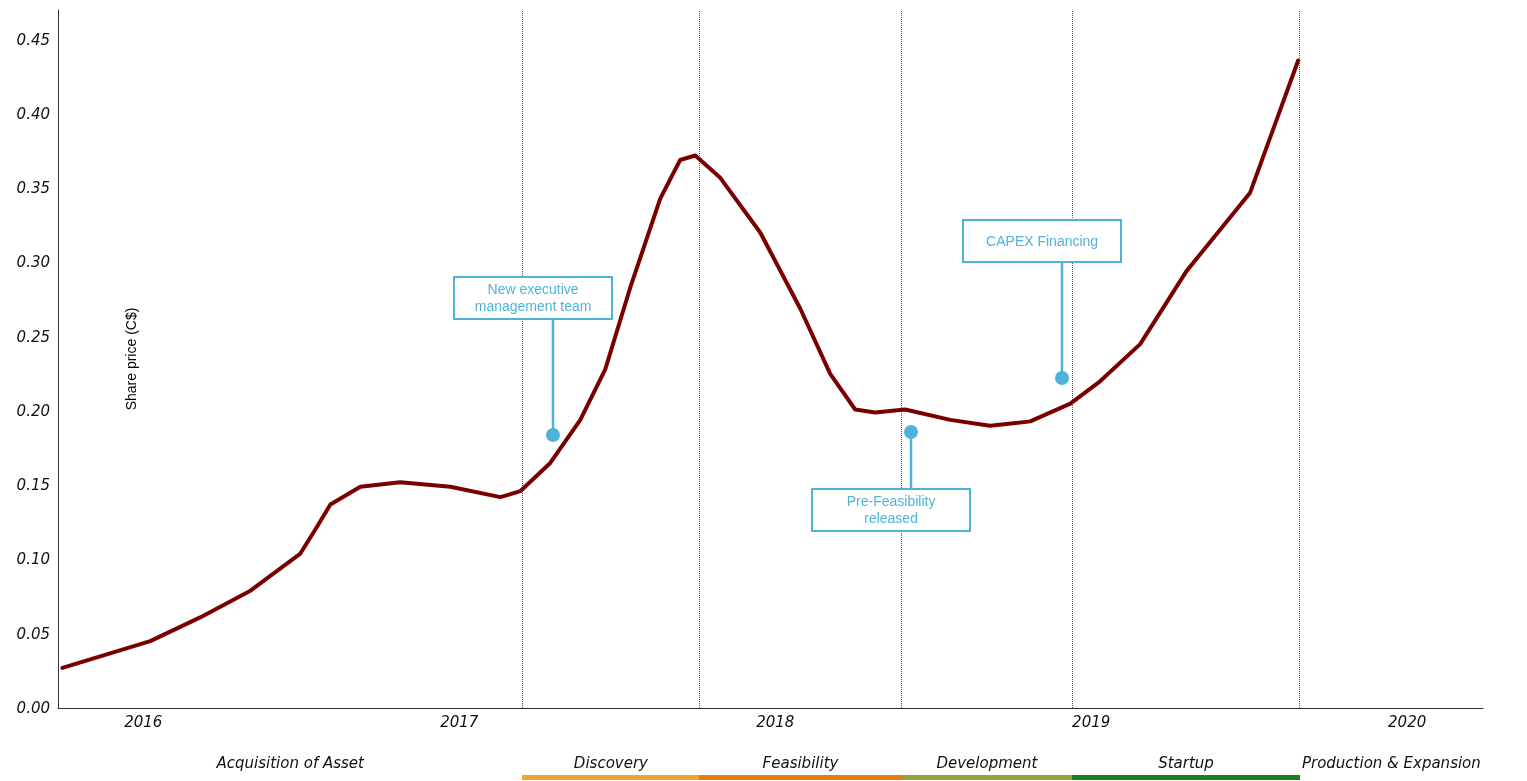 The height and width of the screenshot is (781, 1527). I want to click on y-axis-title: Share price (C$), so click(131, 359).